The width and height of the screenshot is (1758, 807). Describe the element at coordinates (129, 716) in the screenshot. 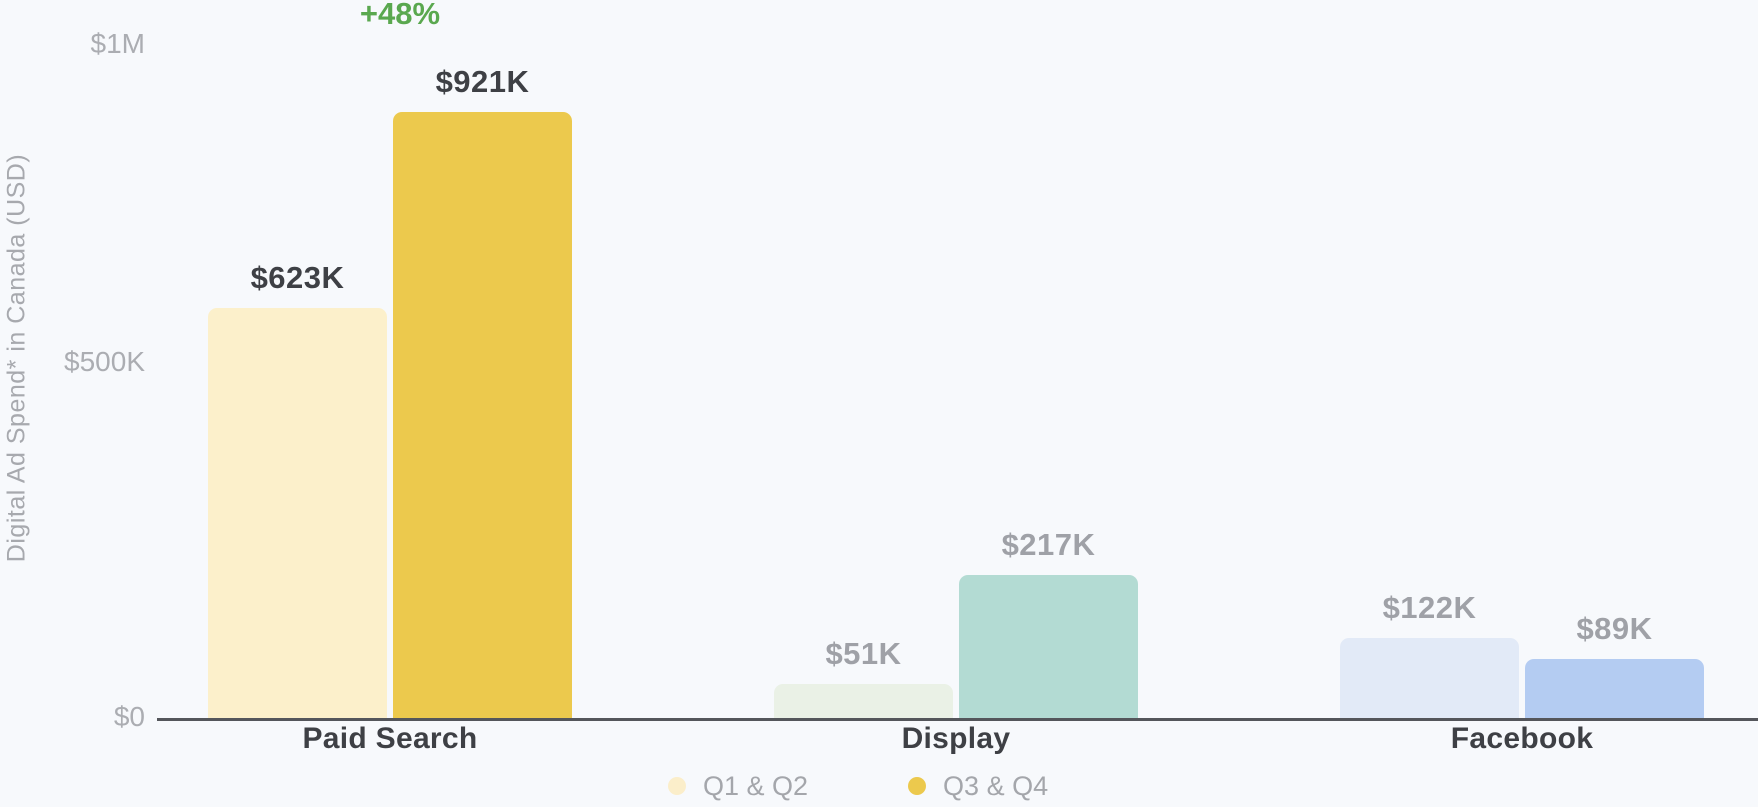

I see `y-tick-0: $0` at that location.